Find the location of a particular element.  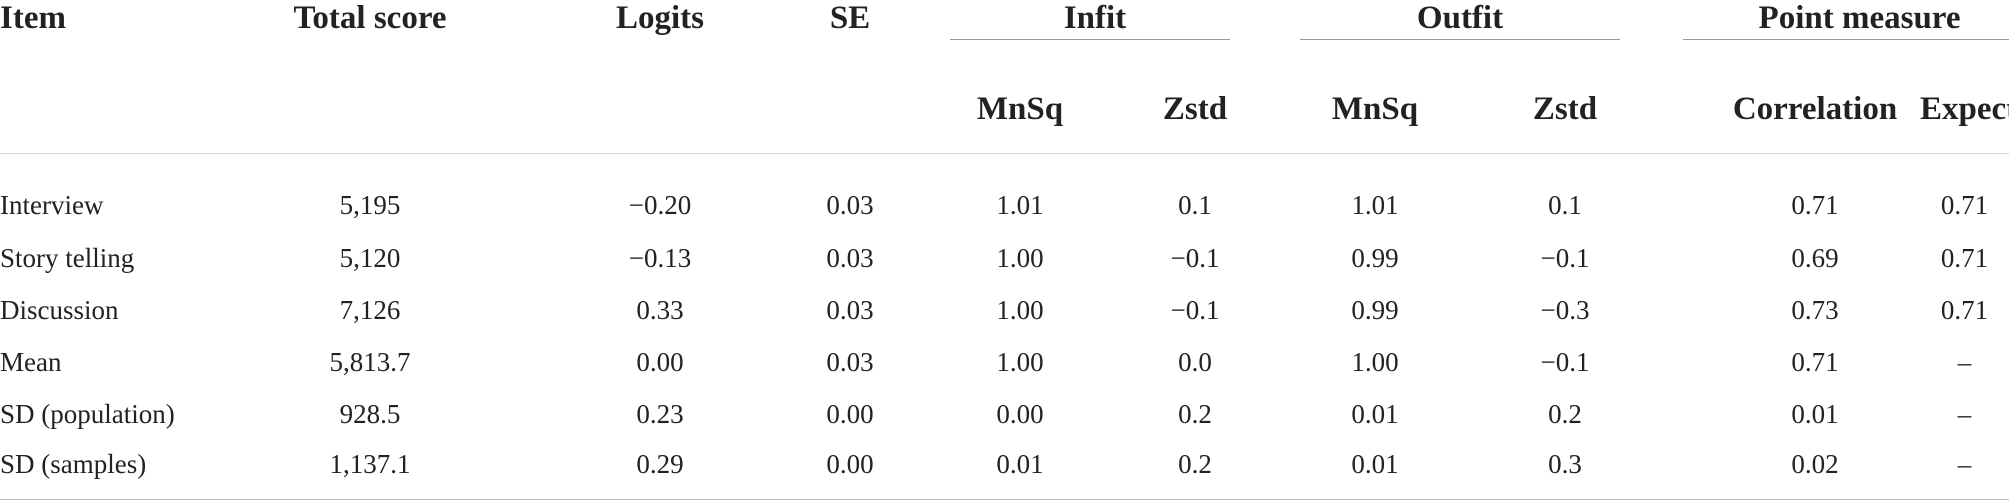

header-point-measure: Point measure is located at coordinates (1859, 18).